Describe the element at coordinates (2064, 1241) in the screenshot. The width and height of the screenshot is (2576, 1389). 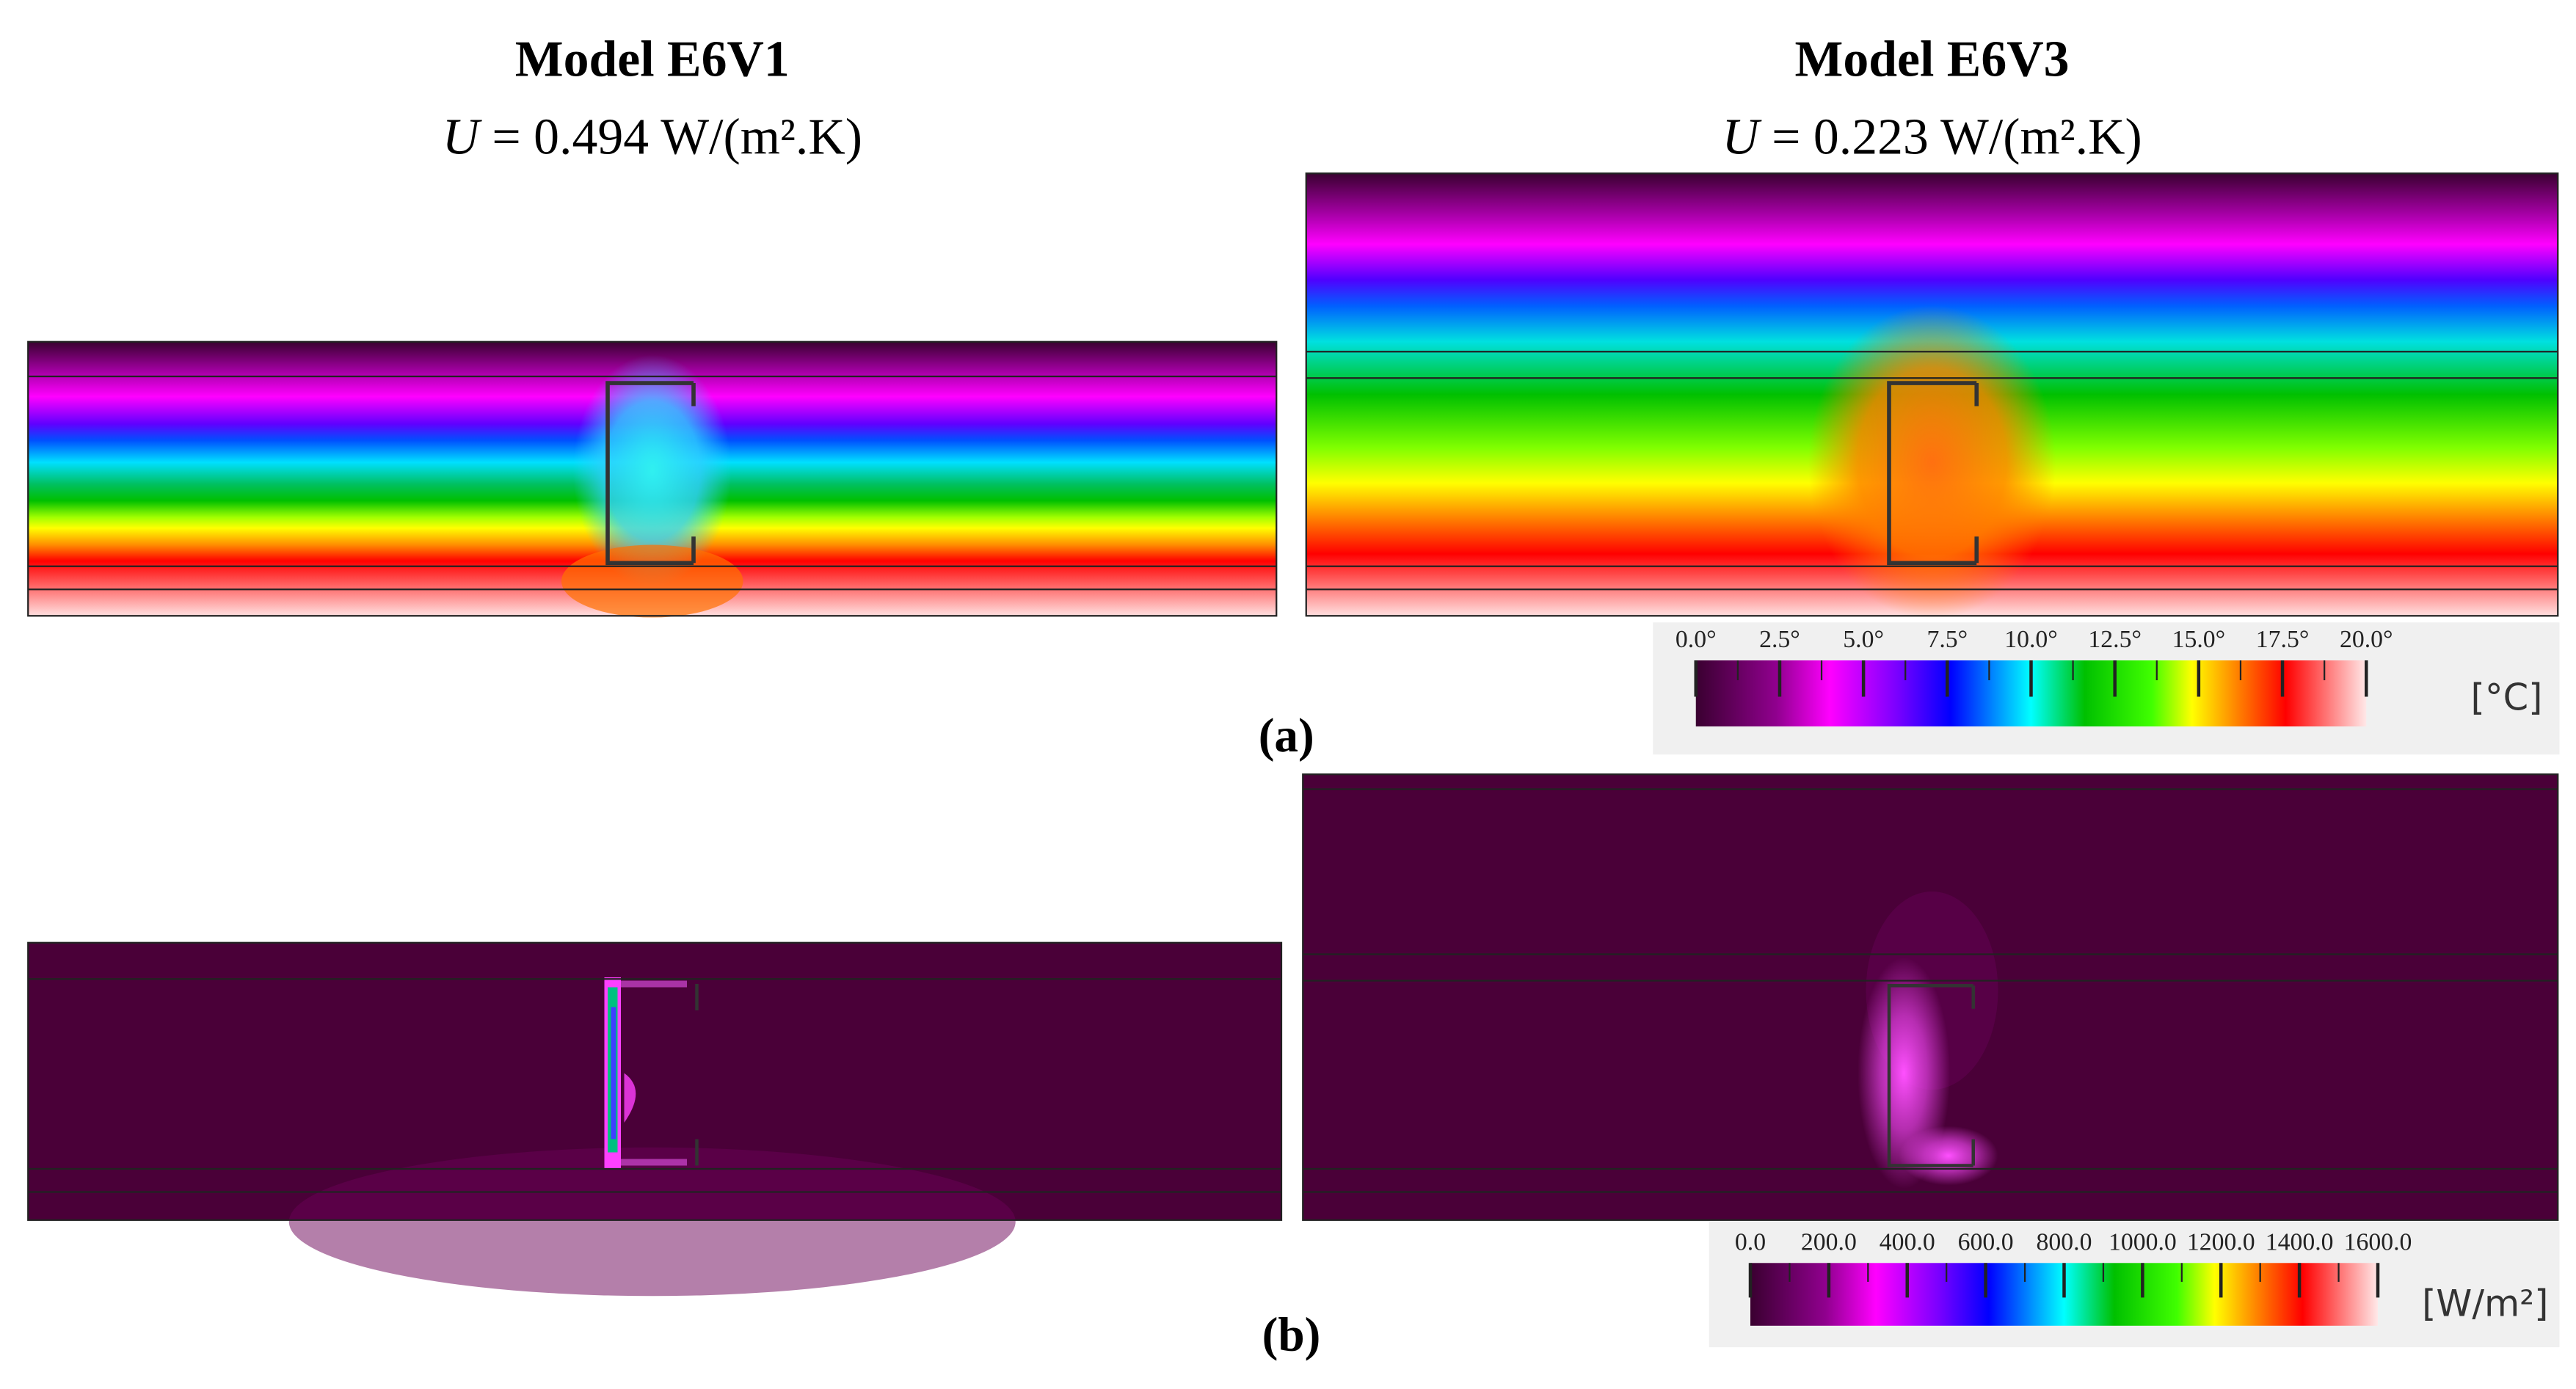
I see `colorbar-tick-label: 800.0` at that location.